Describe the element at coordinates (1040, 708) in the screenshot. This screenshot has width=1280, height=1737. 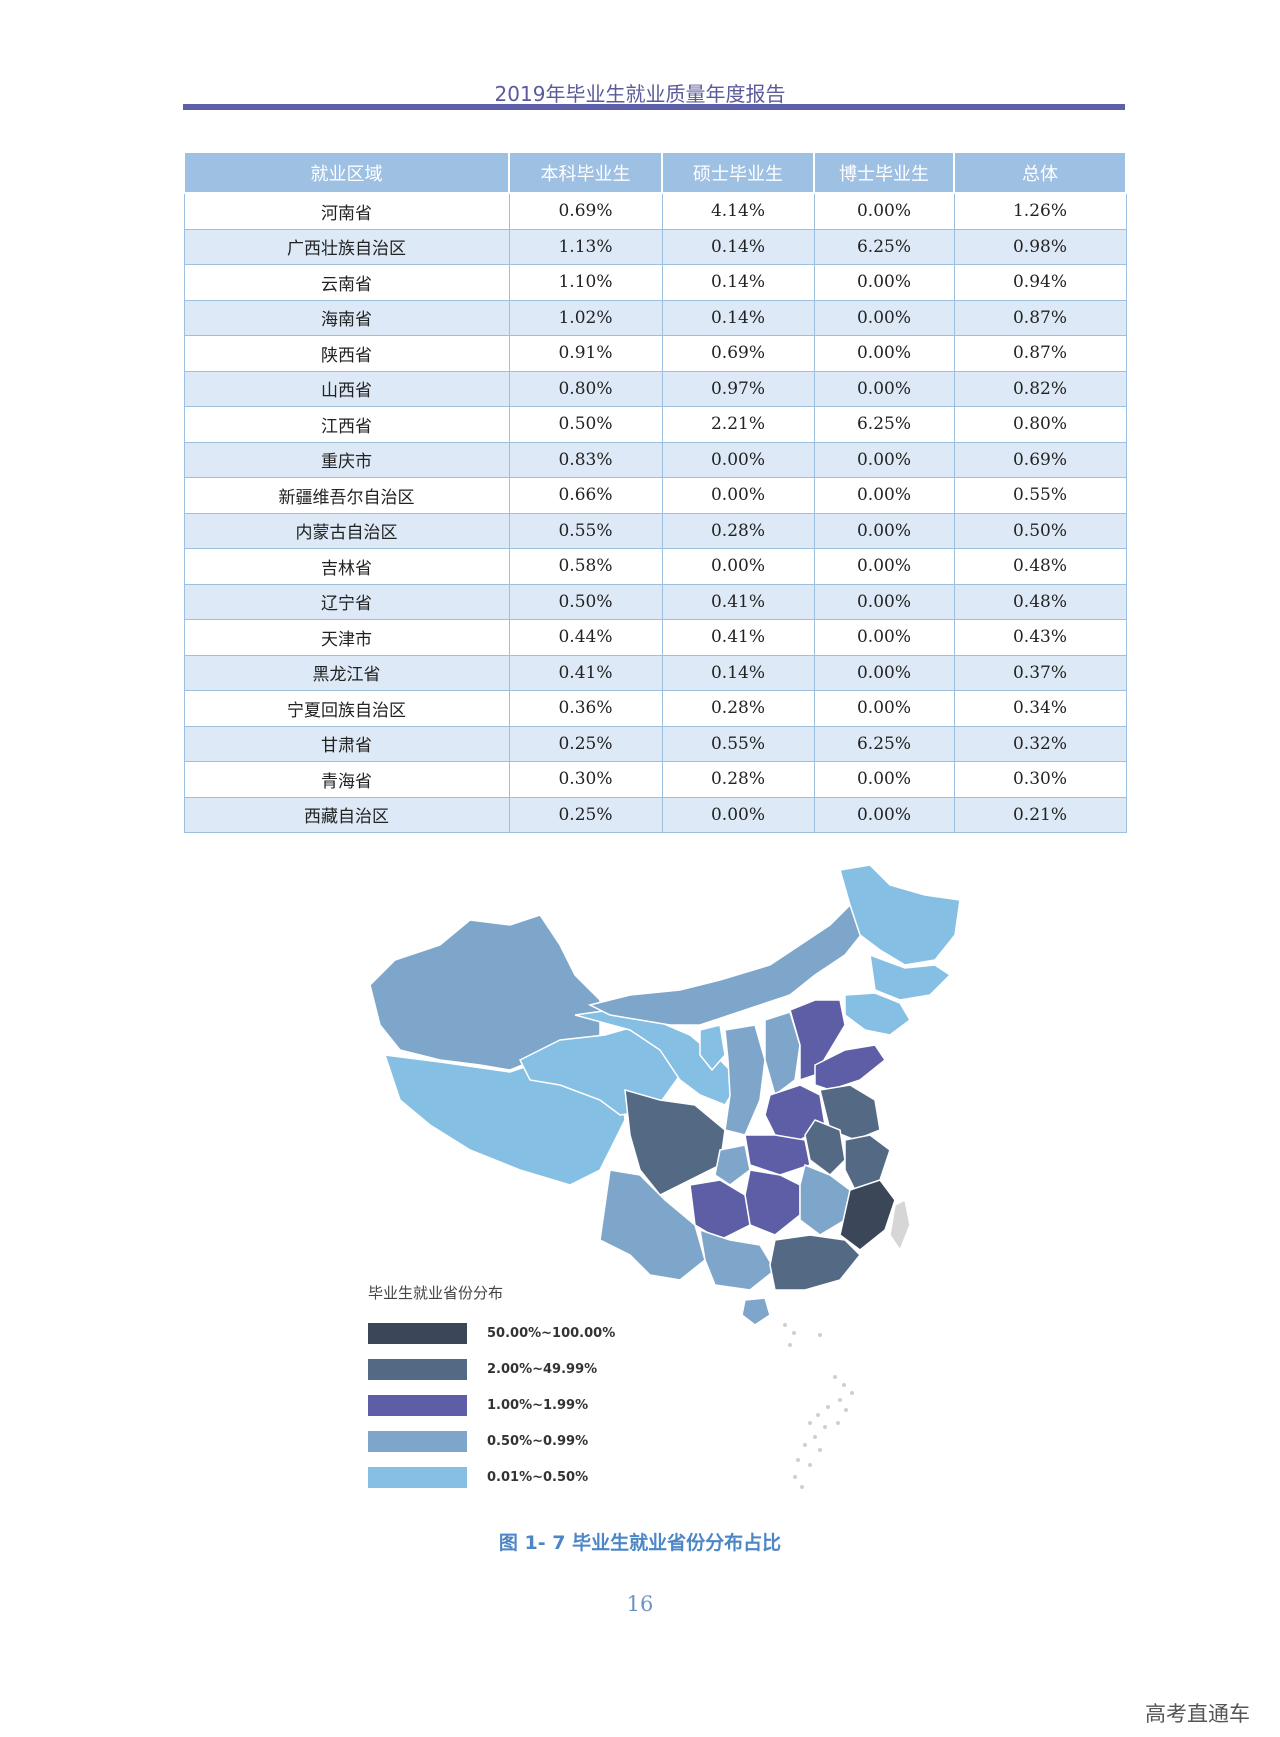
I see `percent-cell: 0.34%` at that location.